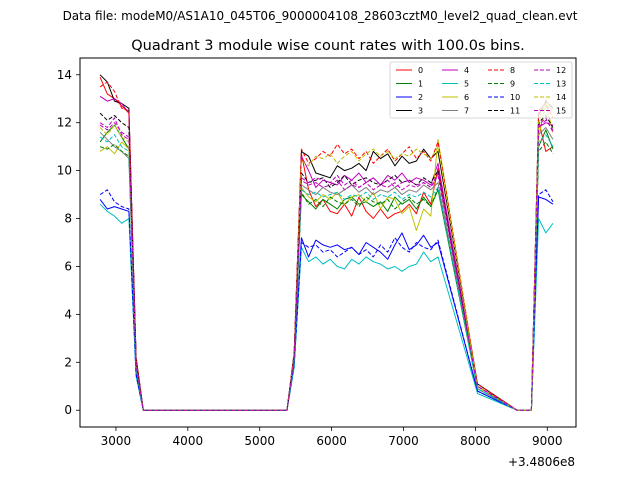  I want to click on x-axis: 3000 4000 5000 6000 7000 8000 9000, so click(332, 437).